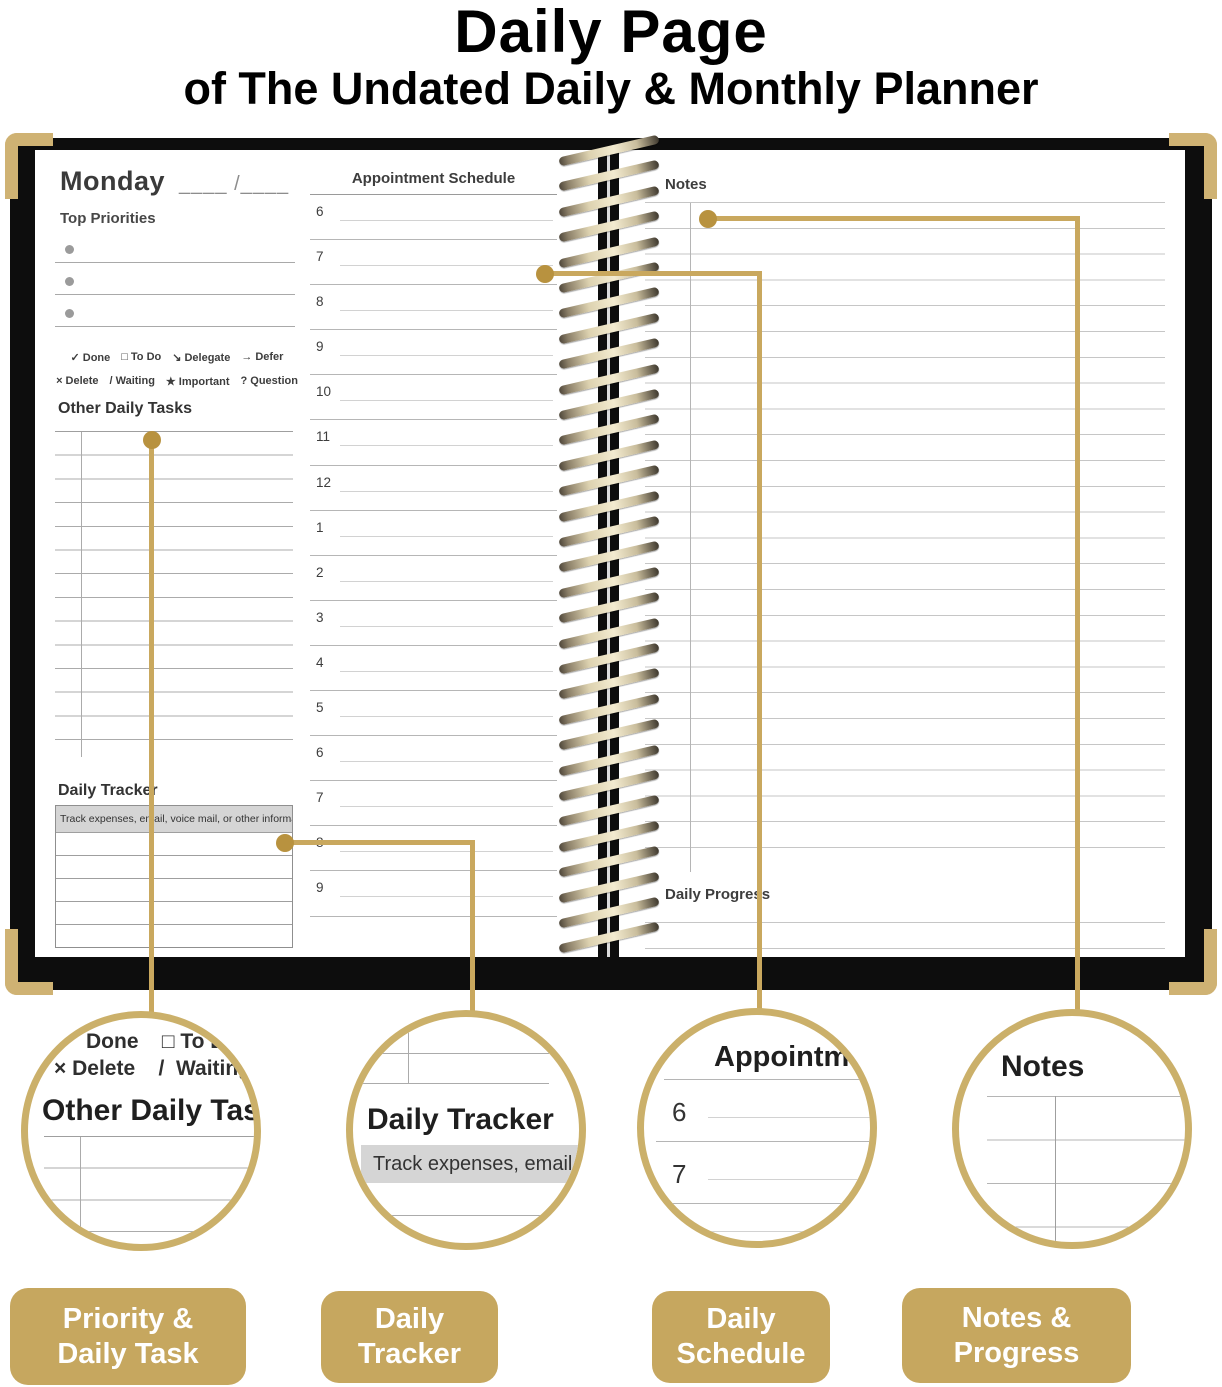  Describe the element at coordinates (234, 184) in the screenshot. I see `date-blank: ____ /____` at that location.